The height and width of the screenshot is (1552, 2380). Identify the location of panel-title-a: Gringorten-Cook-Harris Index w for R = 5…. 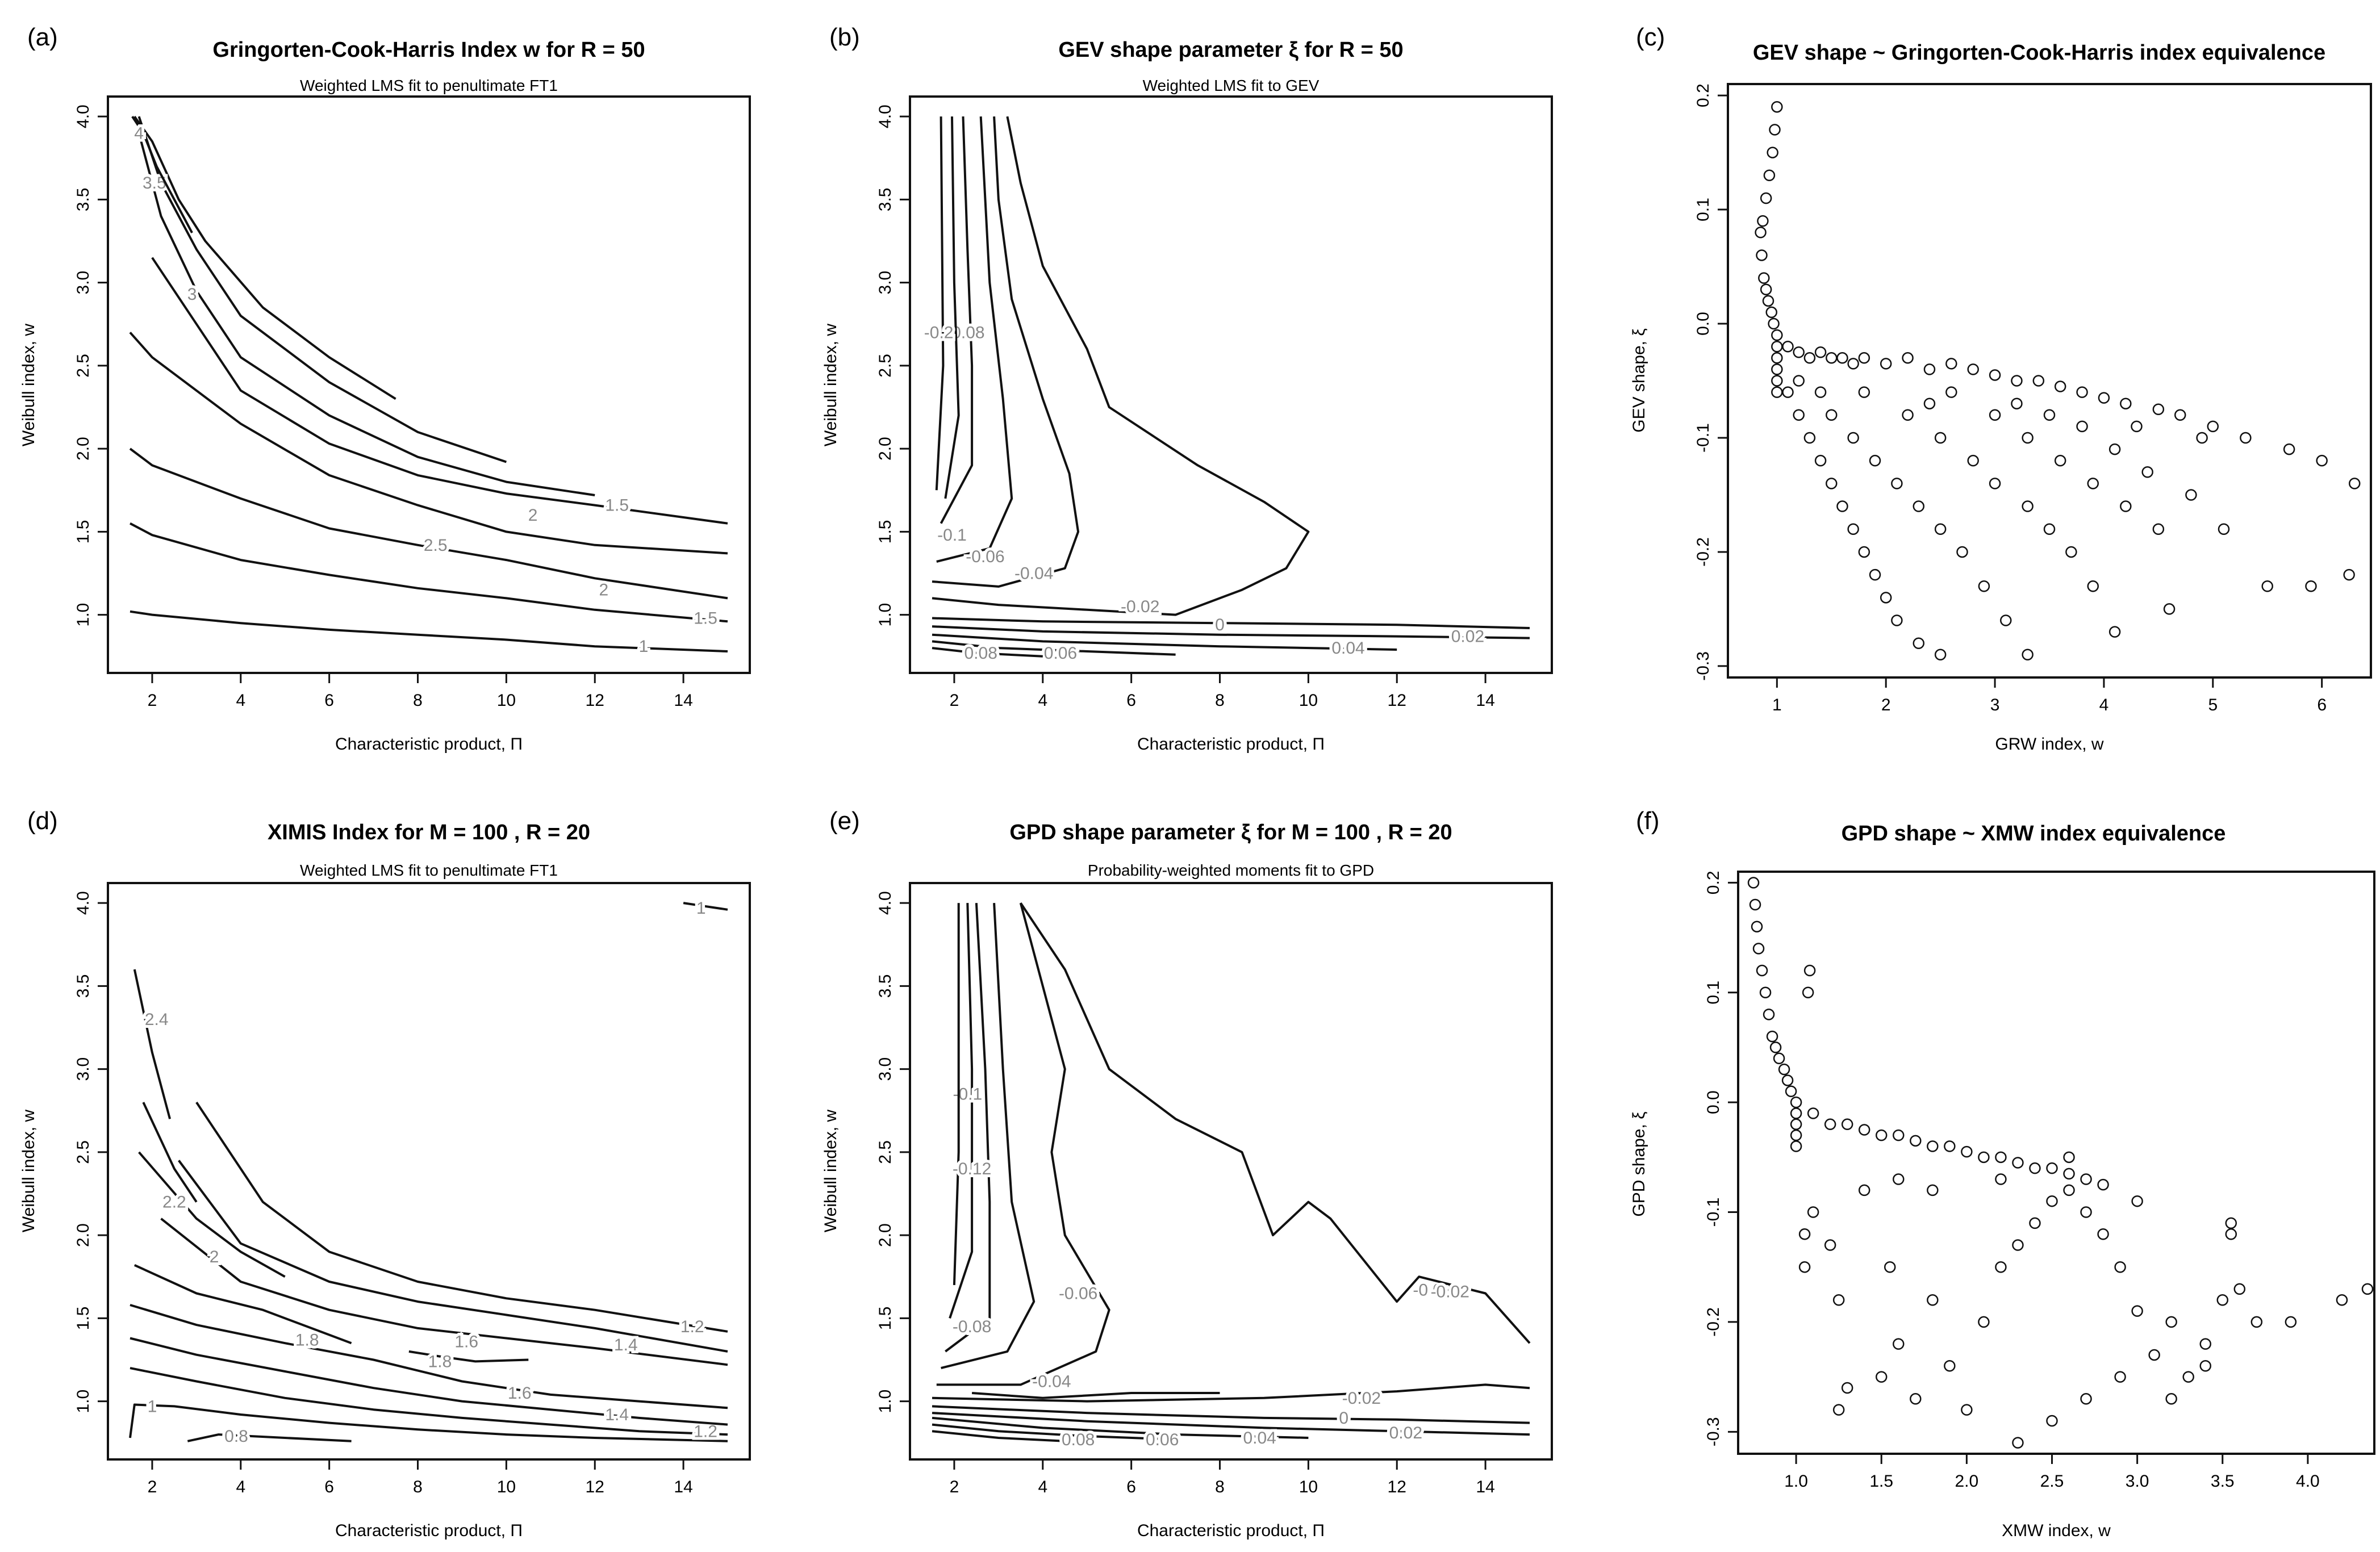
(429, 50).